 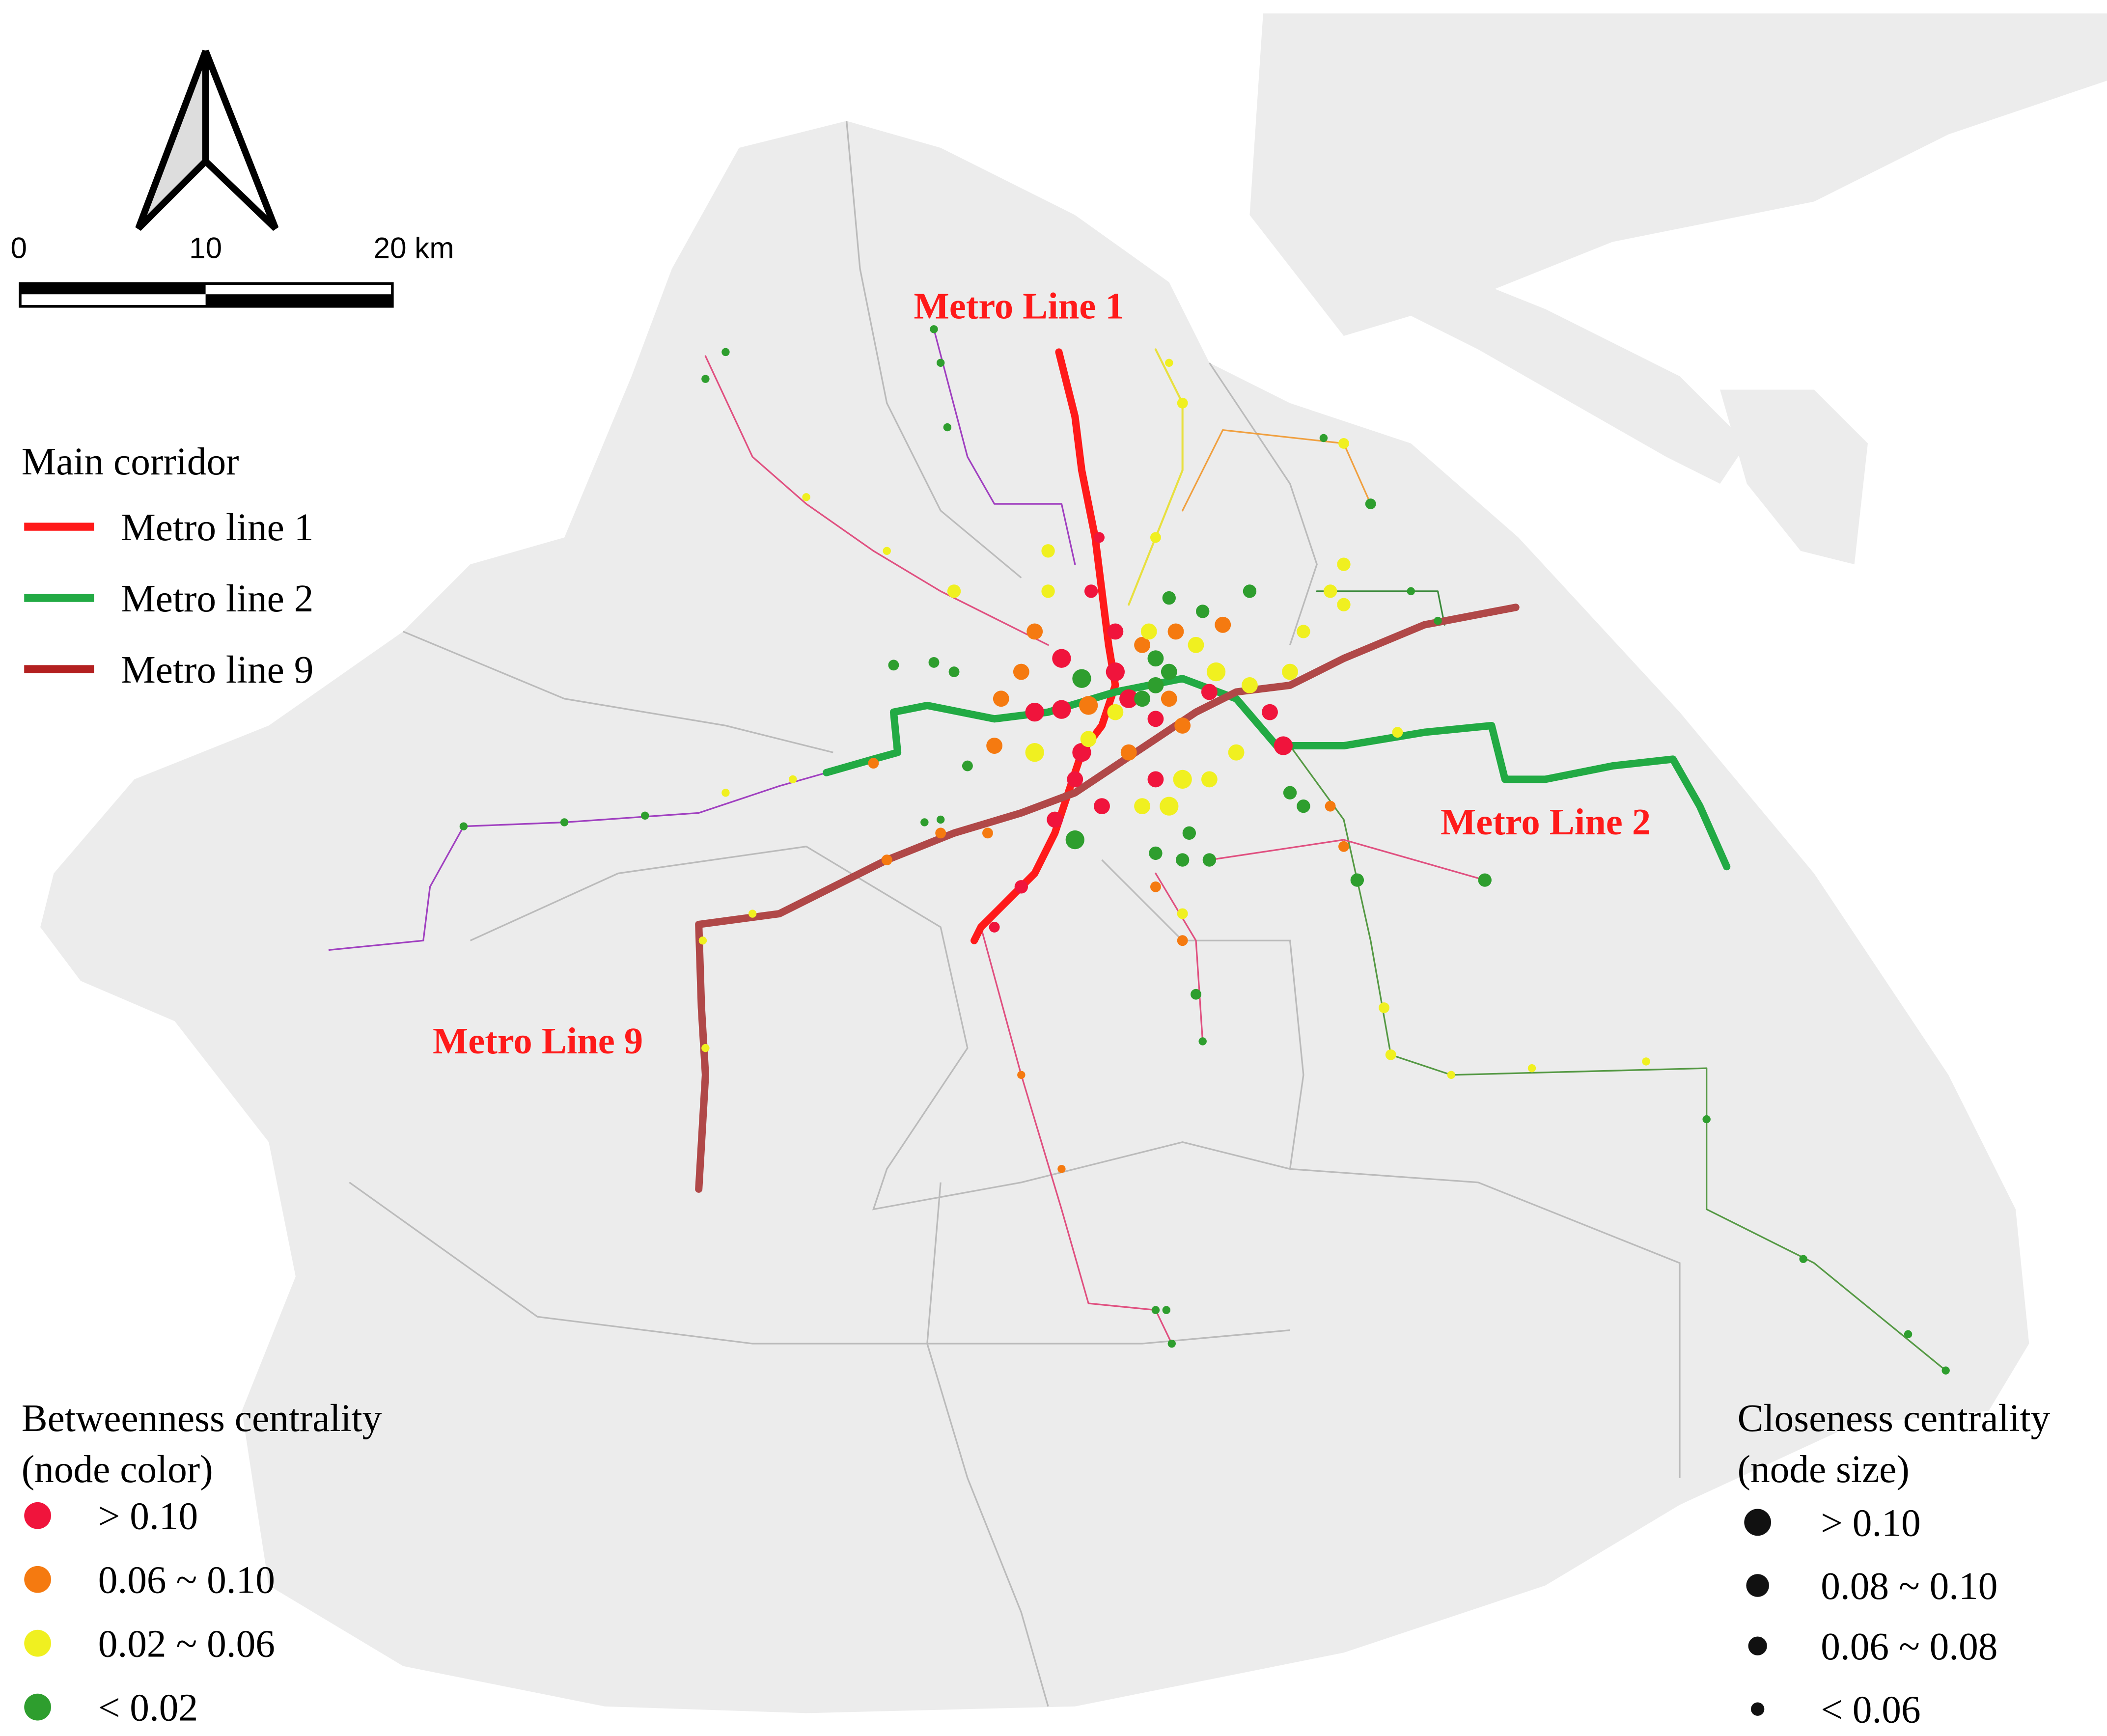 What do you see at coordinates (538, 1041) in the screenshot?
I see `annotation: Metro Line 9` at bounding box center [538, 1041].